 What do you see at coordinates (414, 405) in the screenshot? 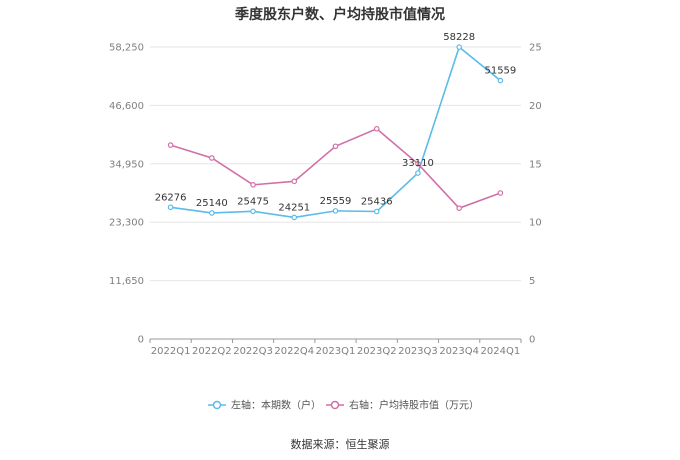
I see `legend-label: 右轴：户均持股市值（万元）` at bounding box center [414, 405].